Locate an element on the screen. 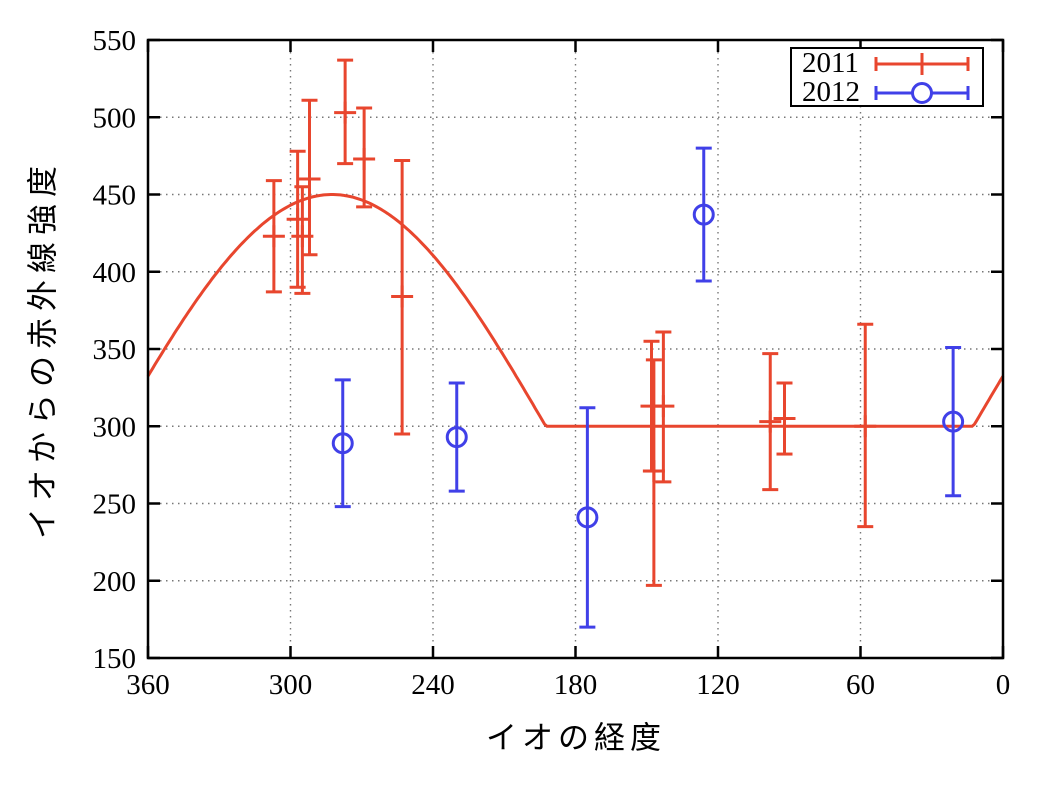  errorbar-circle-icon is located at coordinates (922, 92).